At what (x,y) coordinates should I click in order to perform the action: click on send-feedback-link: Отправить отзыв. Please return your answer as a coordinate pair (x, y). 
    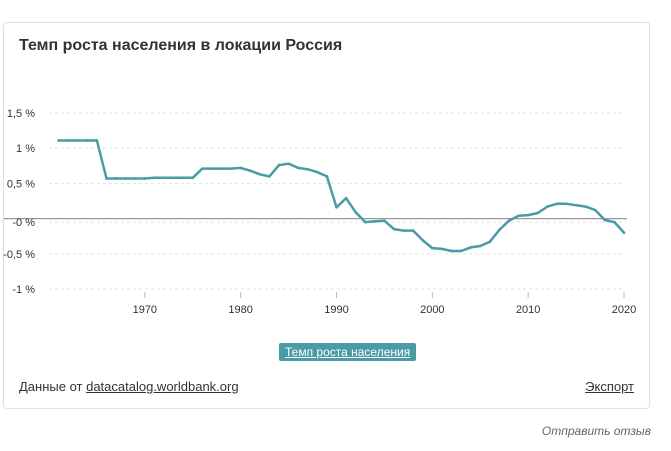
    Looking at the image, I should click on (596, 431).